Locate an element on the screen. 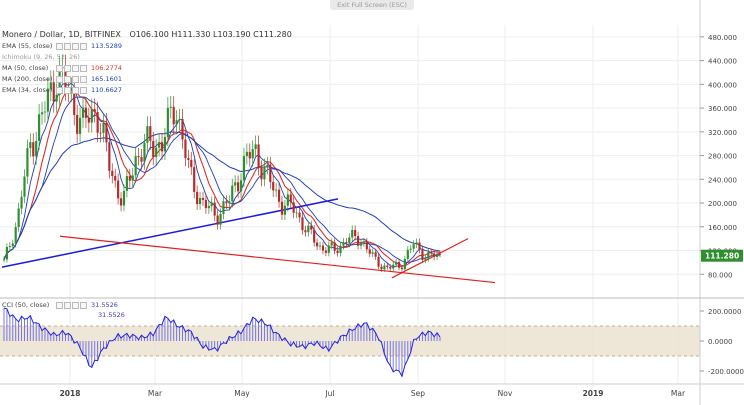 The height and width of the screenshot is (405, 744). indicator-row-ma200: MA (200, close) 165.1601 is located at coordinates (62, 79).